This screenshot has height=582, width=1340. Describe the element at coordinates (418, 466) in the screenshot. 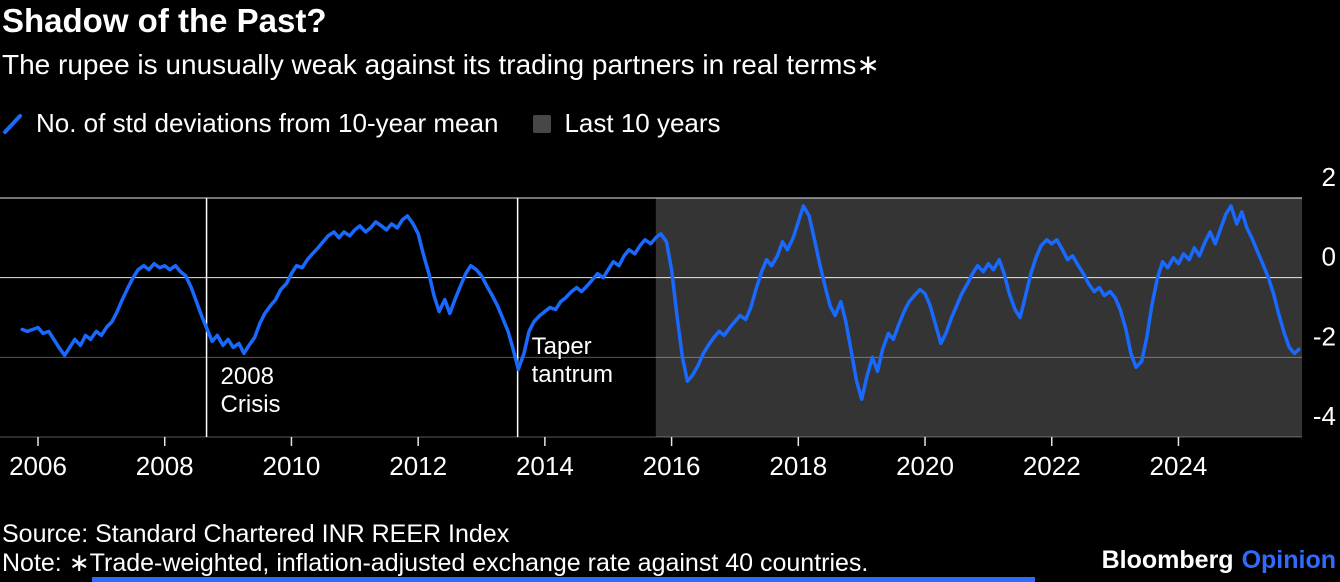

I see `x-axis-tick-label: 2012` at that location.